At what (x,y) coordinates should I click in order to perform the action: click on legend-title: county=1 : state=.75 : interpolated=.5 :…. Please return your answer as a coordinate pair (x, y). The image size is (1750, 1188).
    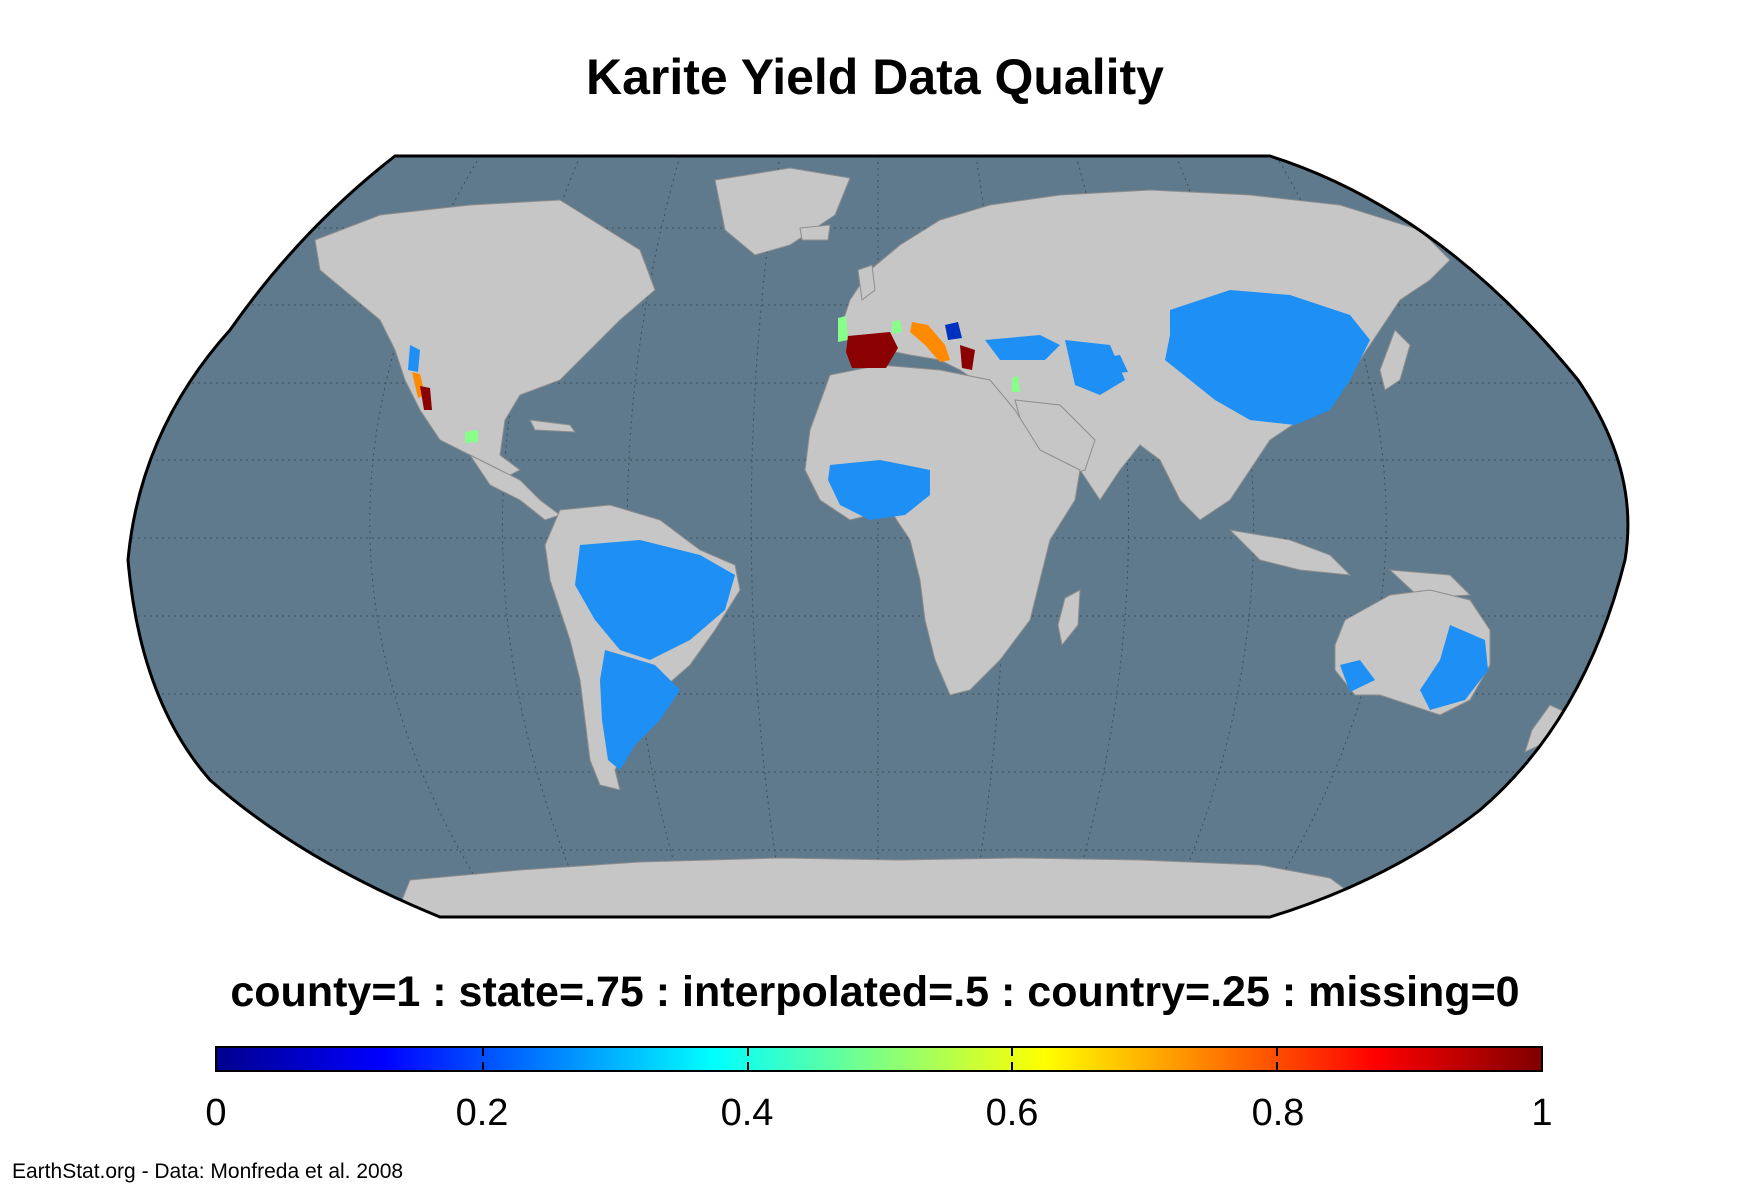
    Looking at the image, I should click on (875, 992).